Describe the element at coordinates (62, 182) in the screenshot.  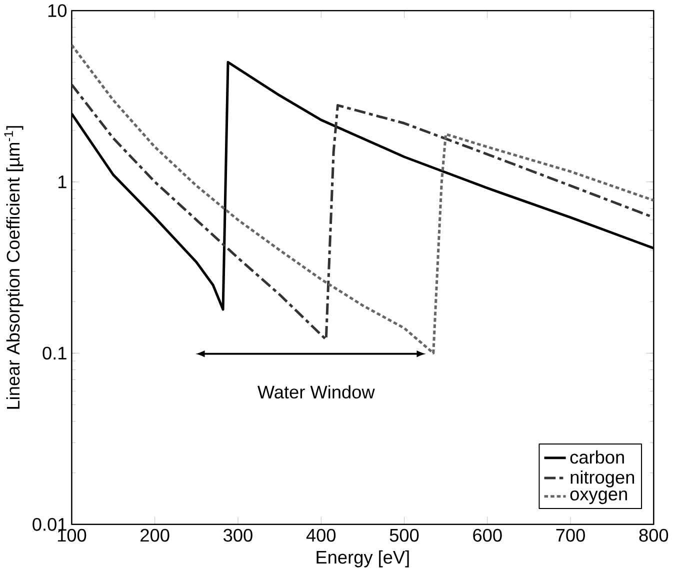
I see `y-tick-label: 1` at that location.